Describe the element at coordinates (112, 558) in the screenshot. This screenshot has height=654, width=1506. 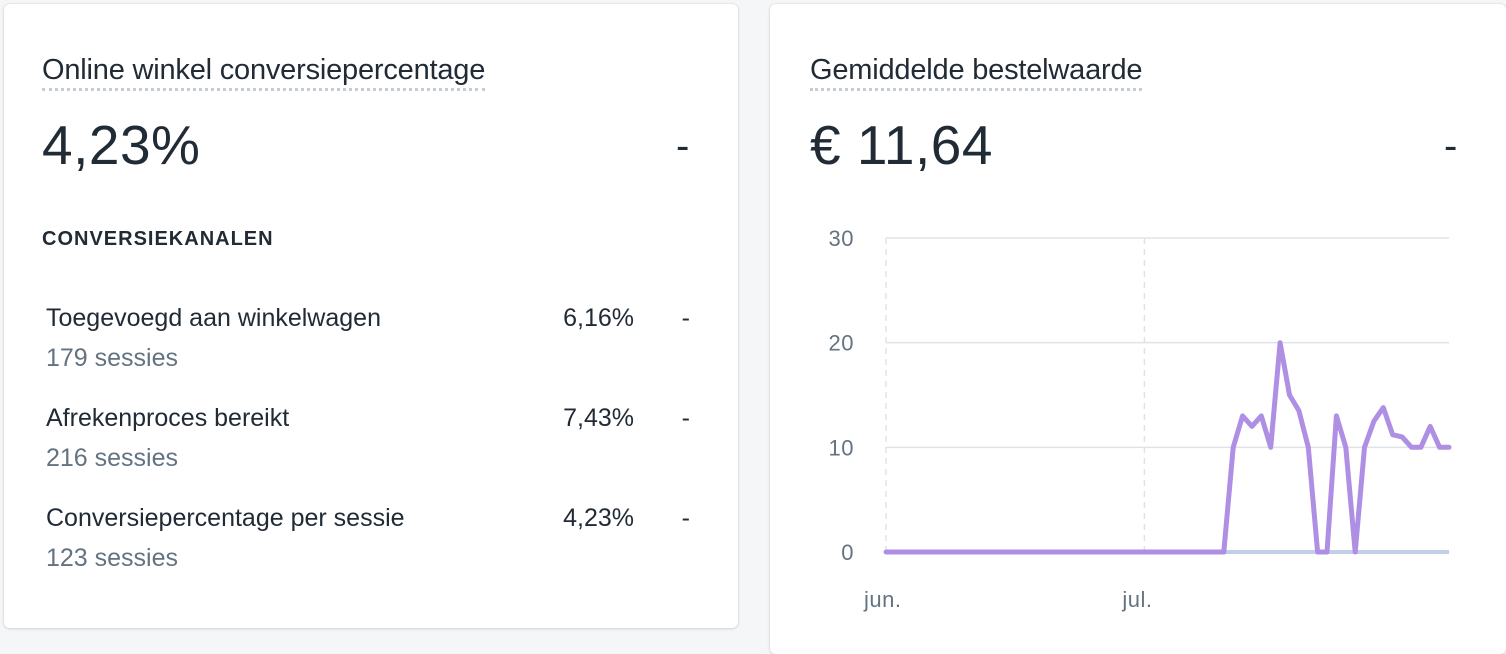
I see `channel-sessions: 123 sessies` at that location.